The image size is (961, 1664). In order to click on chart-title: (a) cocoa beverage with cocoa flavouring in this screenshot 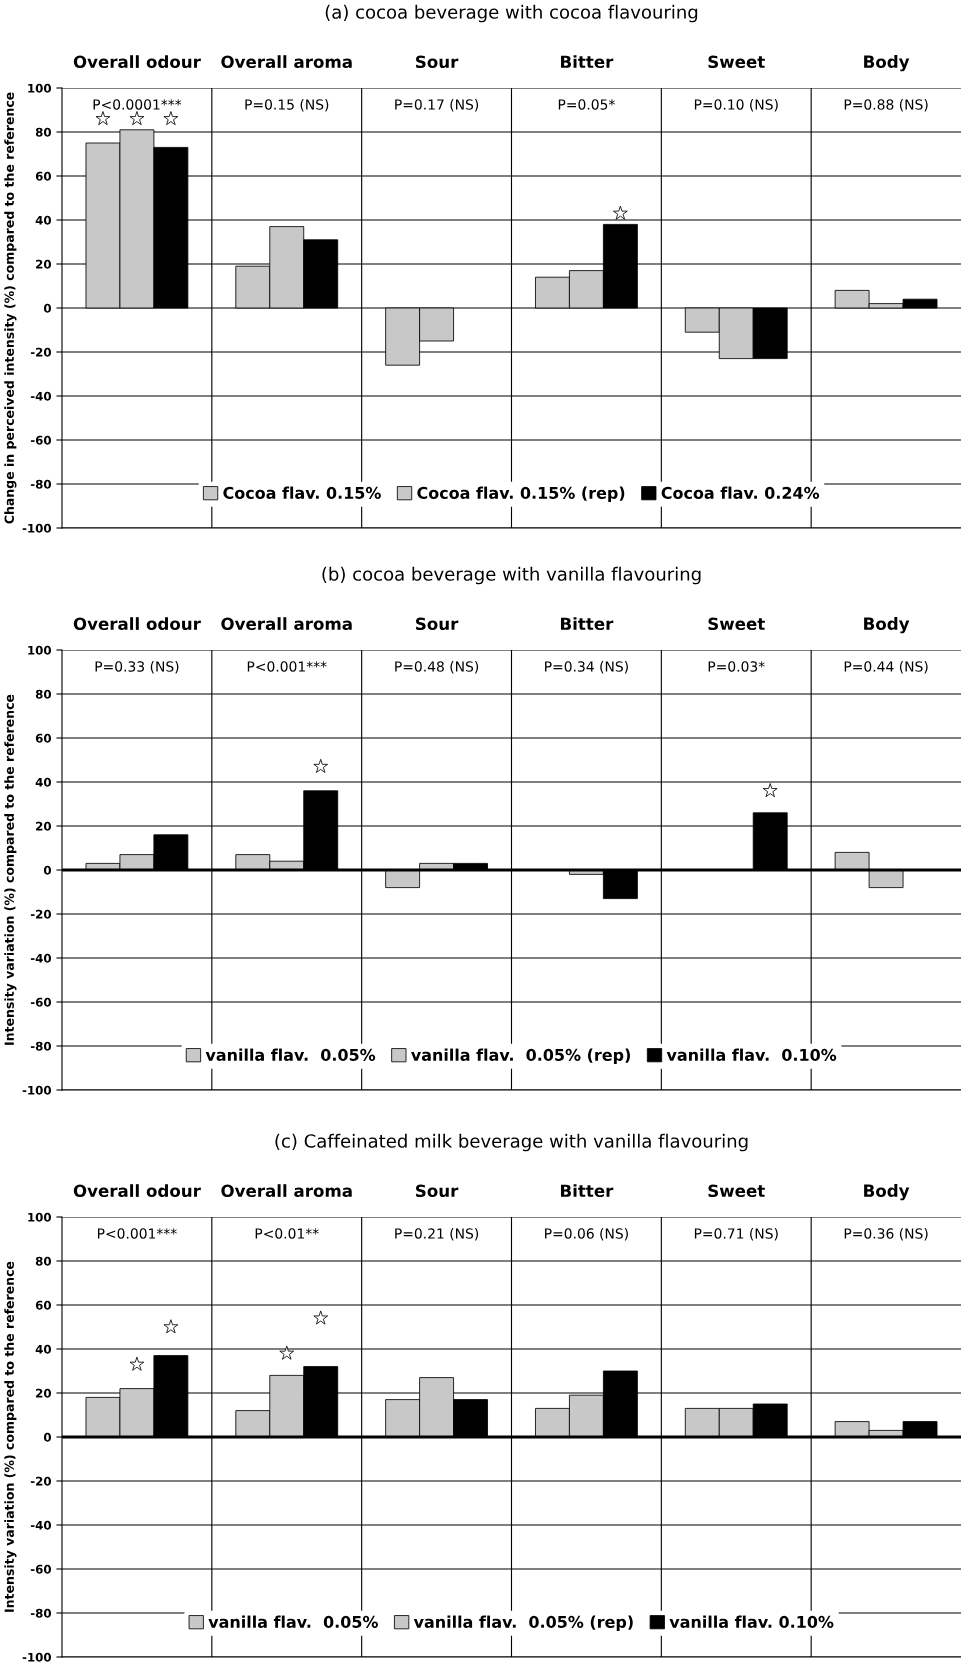, I will do `click(511, 13)`.